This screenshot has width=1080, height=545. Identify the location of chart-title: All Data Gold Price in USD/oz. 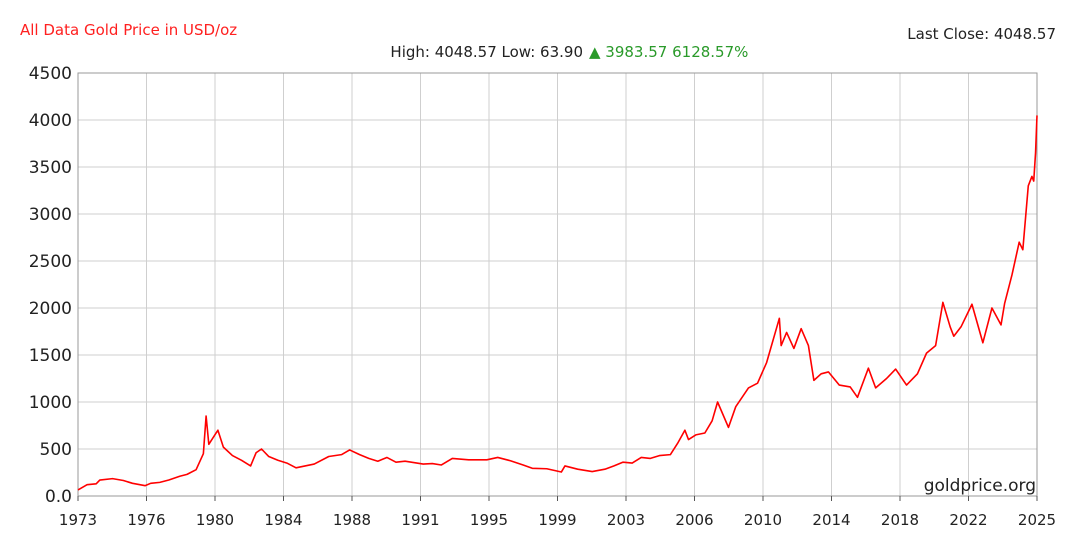
(128, 30).